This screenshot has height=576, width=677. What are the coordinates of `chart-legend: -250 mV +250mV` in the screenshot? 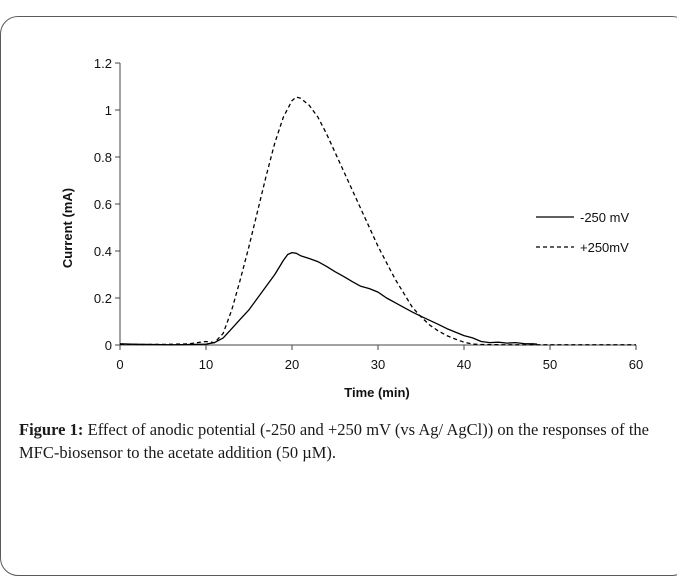 It's located at (582, 232).